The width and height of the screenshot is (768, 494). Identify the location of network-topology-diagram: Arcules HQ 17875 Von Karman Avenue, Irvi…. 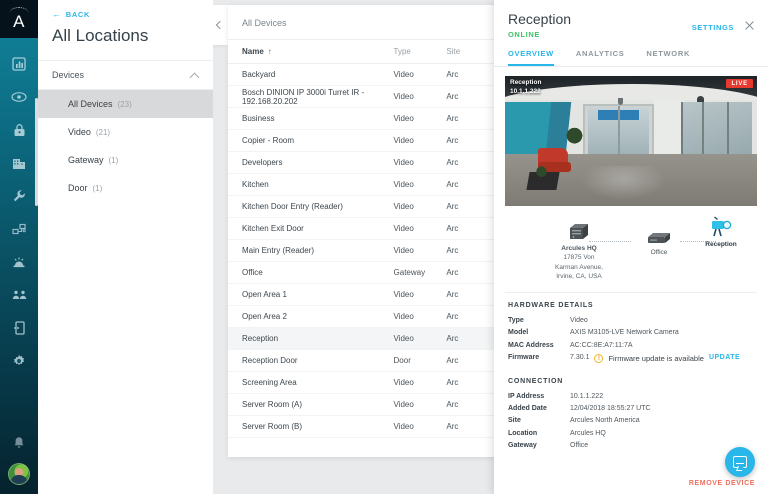
(631, 252).